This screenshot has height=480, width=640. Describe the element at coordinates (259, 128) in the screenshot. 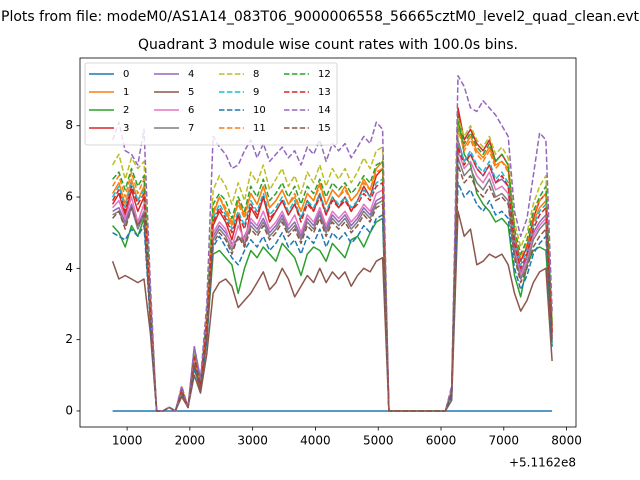

I see `legend-label-11: 11` at that location.